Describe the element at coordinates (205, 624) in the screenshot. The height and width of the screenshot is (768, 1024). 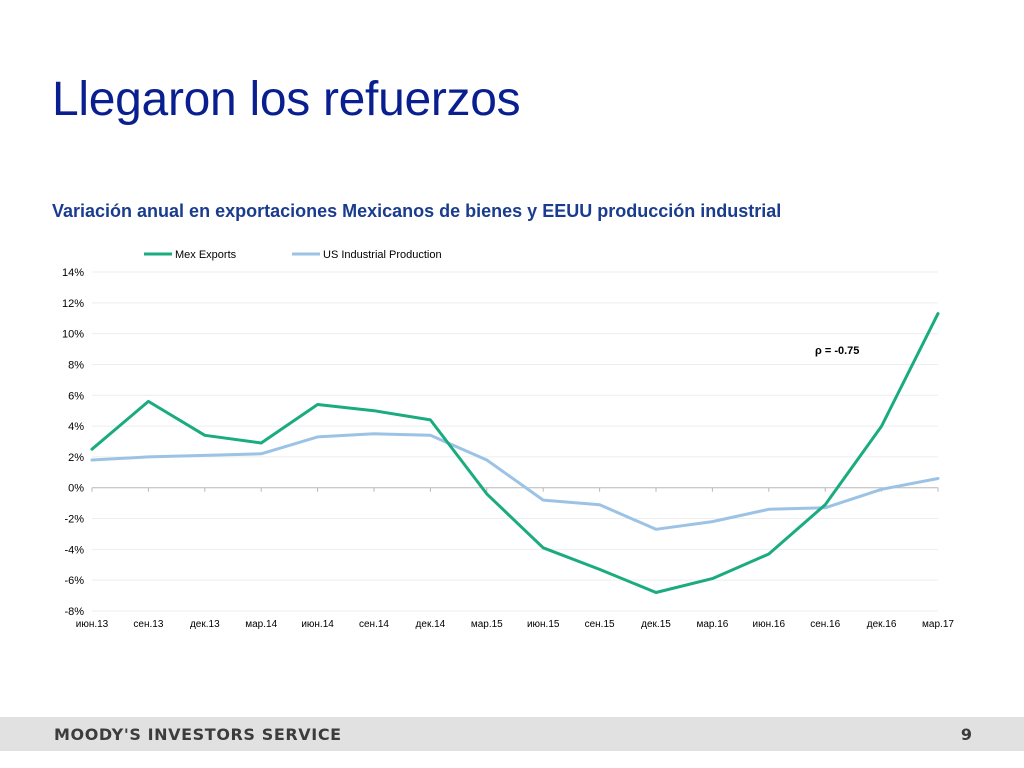
I see `x-tick-label: дек.13` at that location.